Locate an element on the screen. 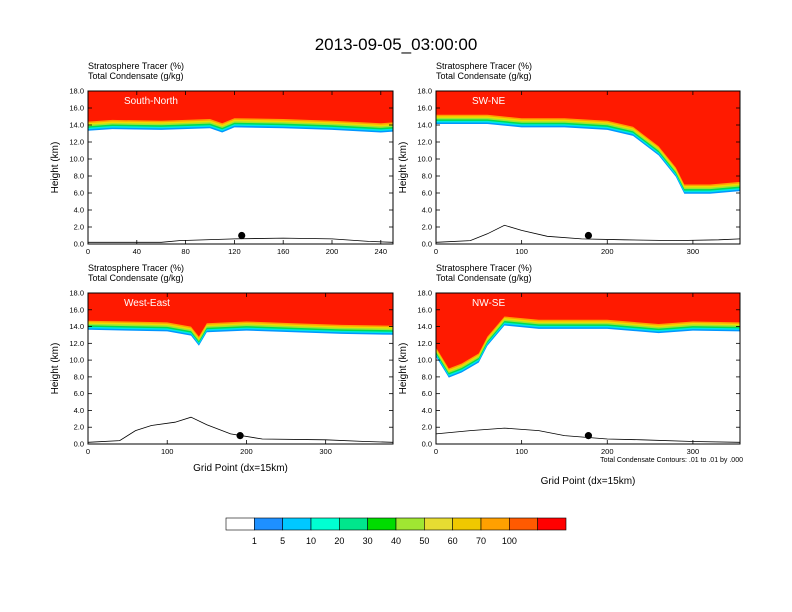 The image size is (792, 612). colorbar-label: 70 is located at coordinates (481, 541).